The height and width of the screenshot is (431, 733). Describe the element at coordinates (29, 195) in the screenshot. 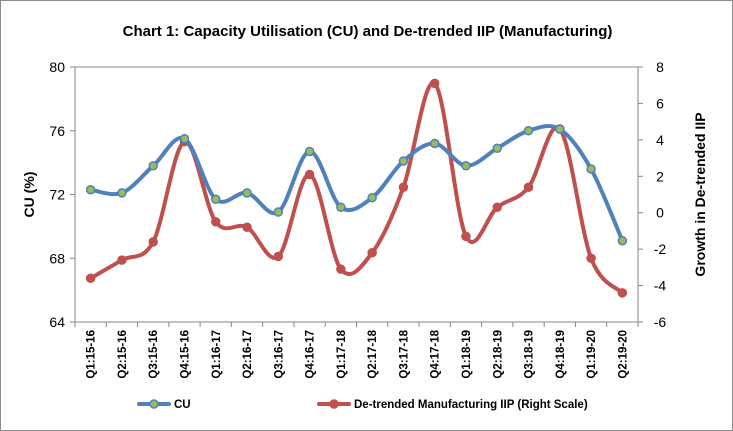

I see `y-left-axis-title: CU (%)` at that location.